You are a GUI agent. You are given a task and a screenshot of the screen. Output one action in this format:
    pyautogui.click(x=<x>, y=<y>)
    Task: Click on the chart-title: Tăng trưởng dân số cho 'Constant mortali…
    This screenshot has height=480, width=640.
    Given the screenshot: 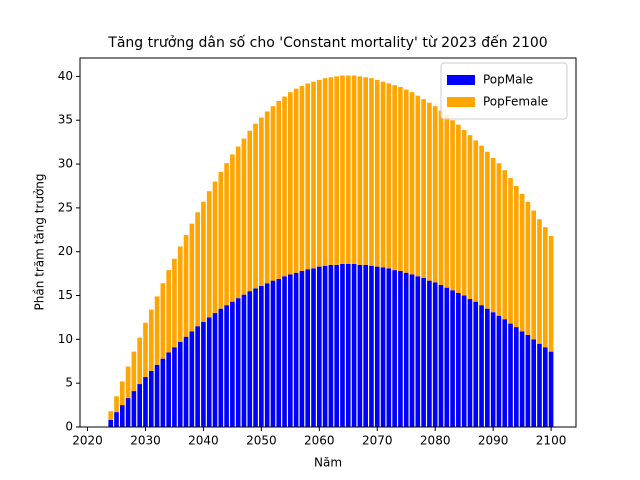 What is the action you would take?
    pyautogui.click(x=327, y=42)
    